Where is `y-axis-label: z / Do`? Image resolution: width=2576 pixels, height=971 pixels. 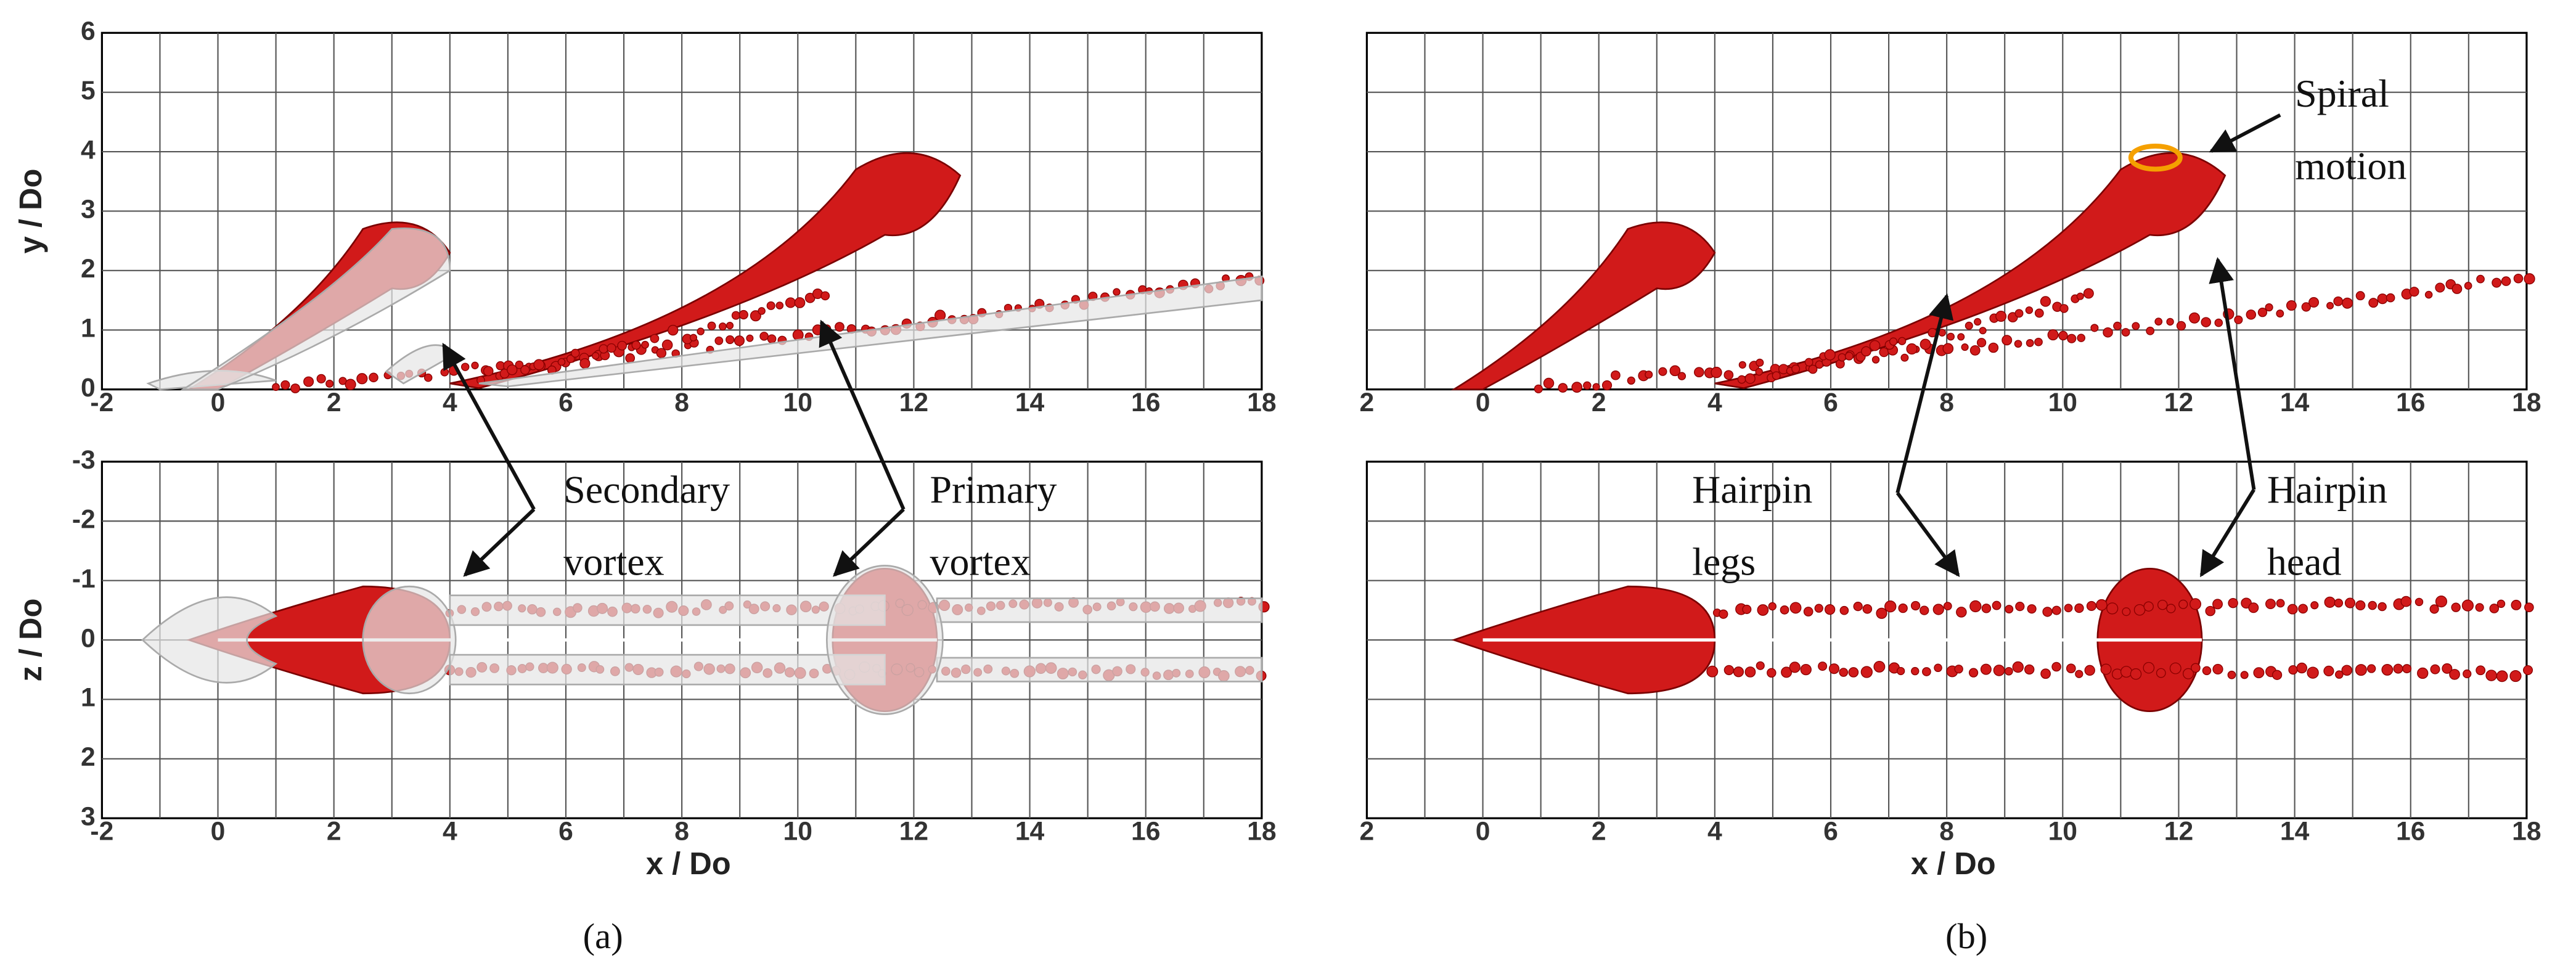
y-axis-label: z / Do is located at coordinates (30, 641).